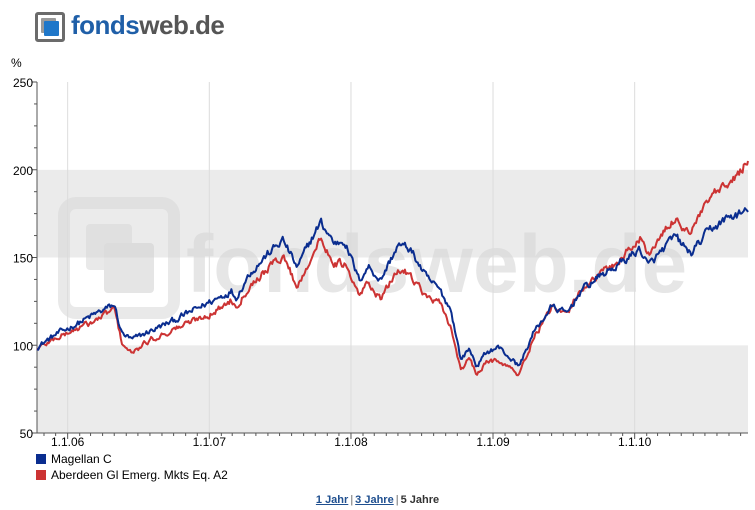  What do you see at coordinates (23, 83) in the screenshot?
I see `y-tick-label: 250` at bounding box center [23, 83].